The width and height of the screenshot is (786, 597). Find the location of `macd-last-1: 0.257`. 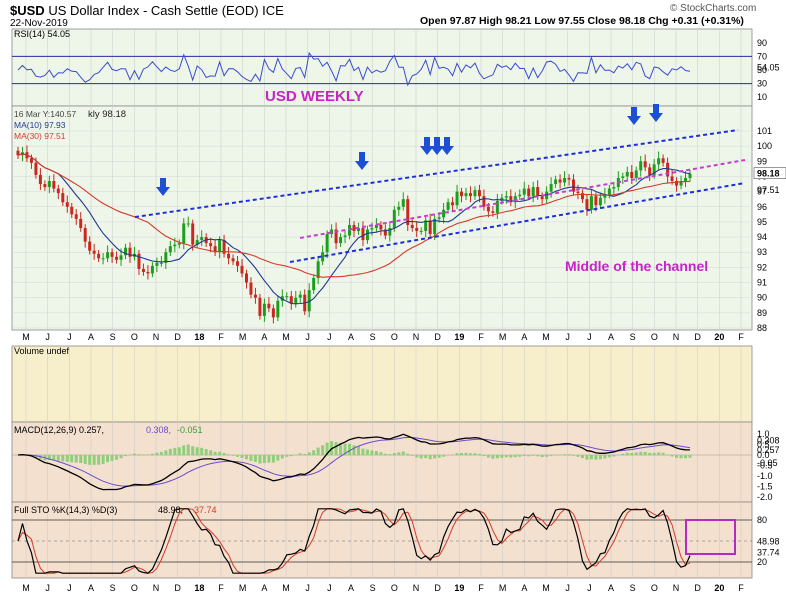

macd-last-1: 0.257 is located at coordinates (768, 450).